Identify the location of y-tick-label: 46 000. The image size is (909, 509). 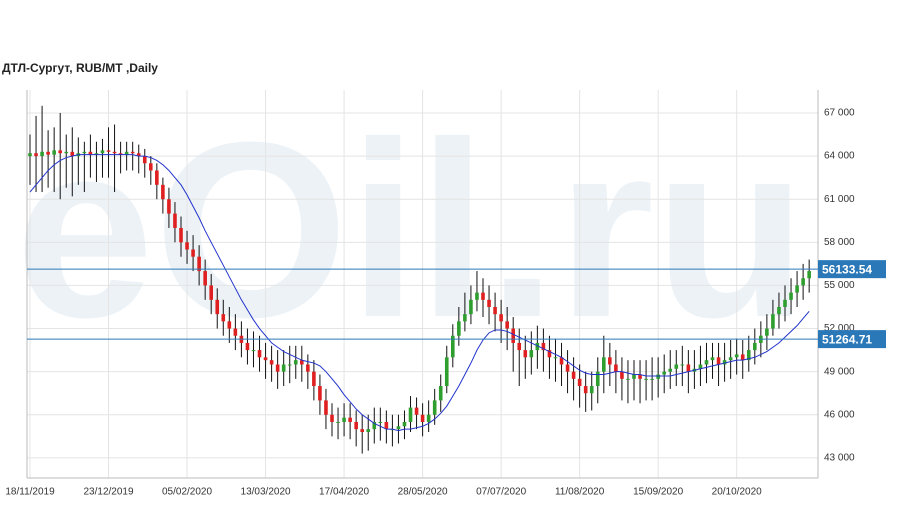
(839, 414).